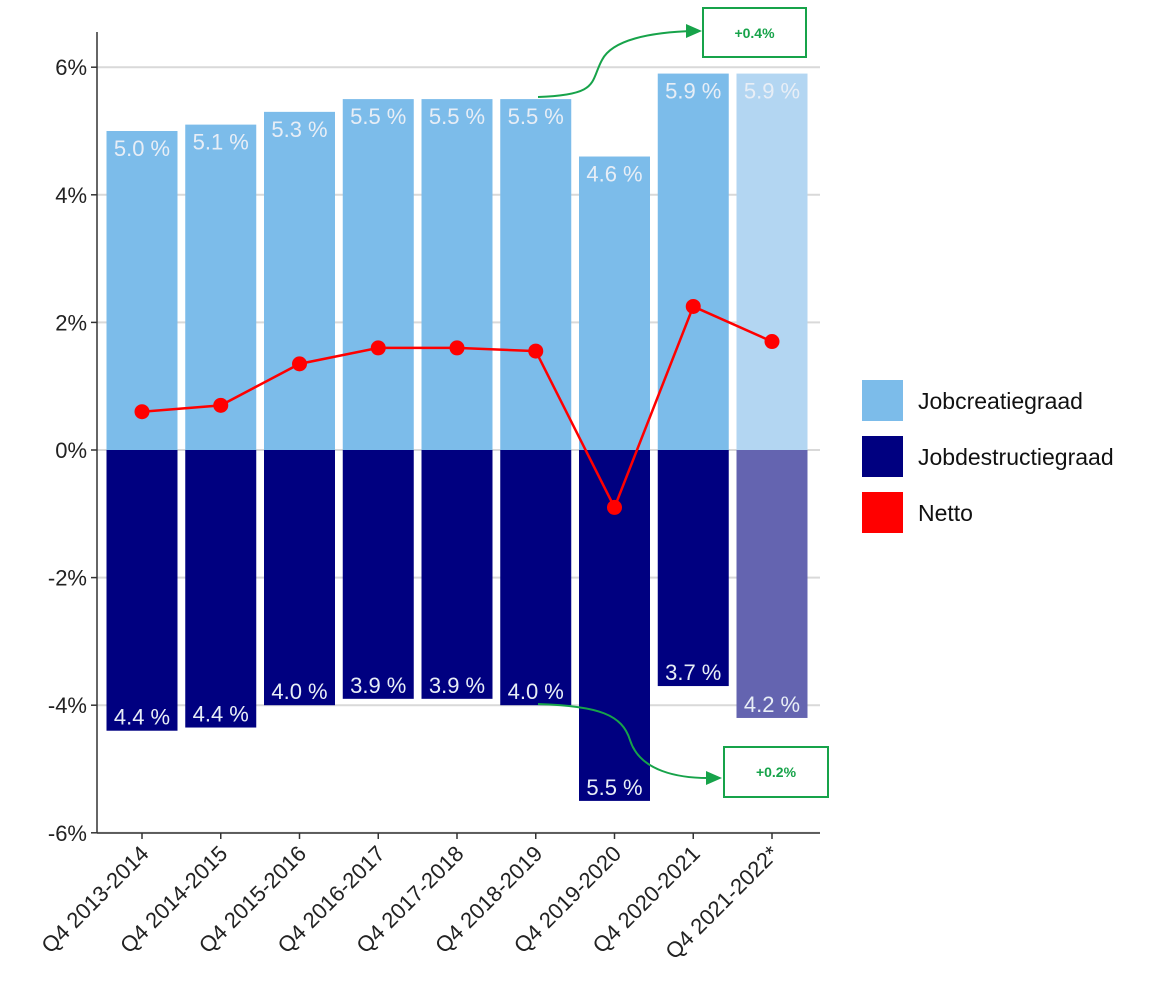  What do you see at coordinates (614, 787) in the screenshot?
I see `bar-label-destruction: 5.5 %` at bounding box center [614, 787].